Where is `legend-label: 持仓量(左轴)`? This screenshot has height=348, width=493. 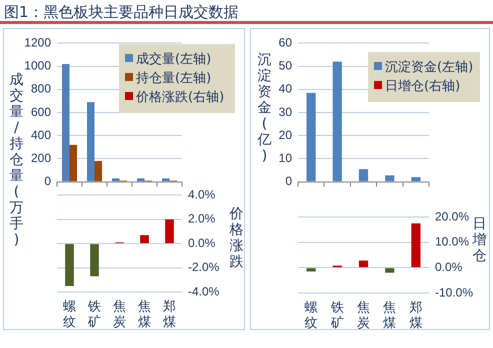 legend-label: 持仓量(左轴) is located at coordinates (173, 79).